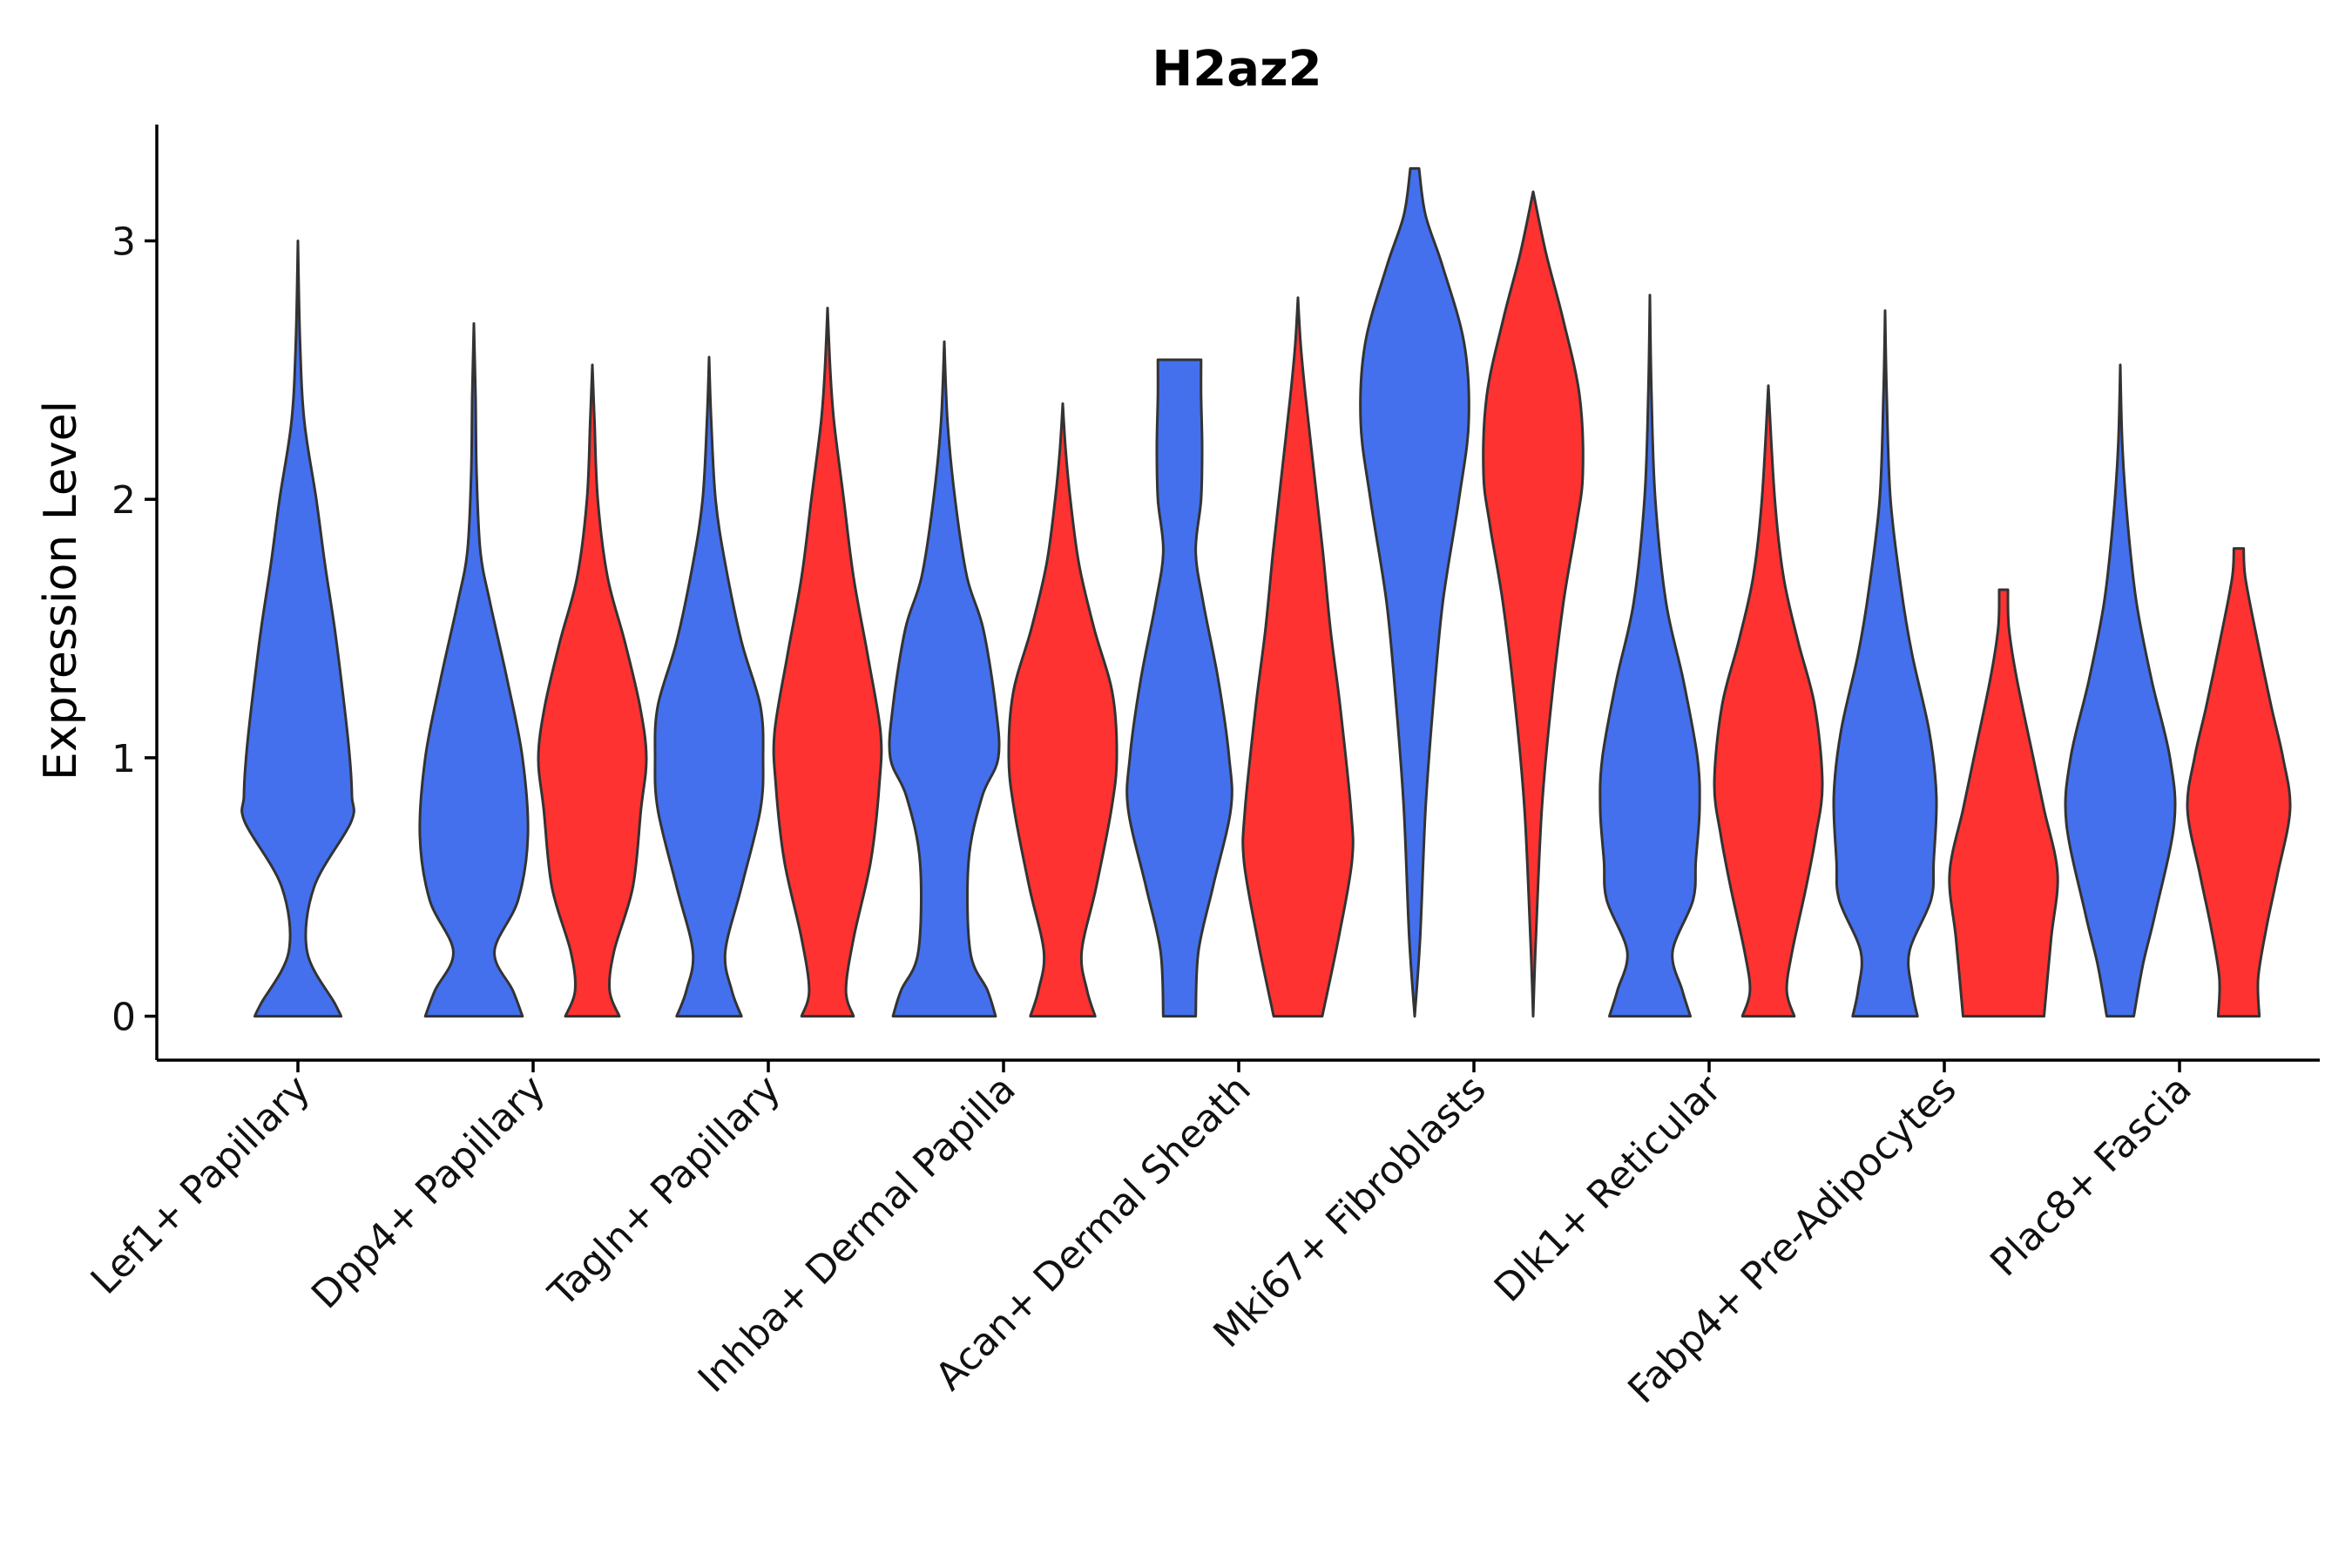 The width and height of the screenshot is (2352, 1568). I want to click on x-tick-label: Dlk1+ Reticular, so click(1608, 1188).